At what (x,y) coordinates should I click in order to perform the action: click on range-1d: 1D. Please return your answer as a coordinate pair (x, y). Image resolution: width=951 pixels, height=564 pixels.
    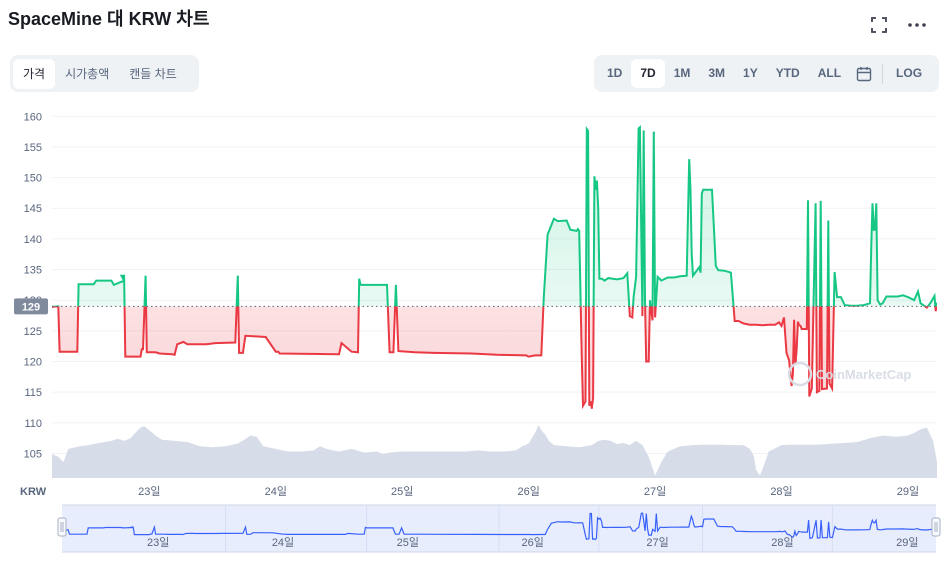
    Looking at the image, I should click on (615, 73).